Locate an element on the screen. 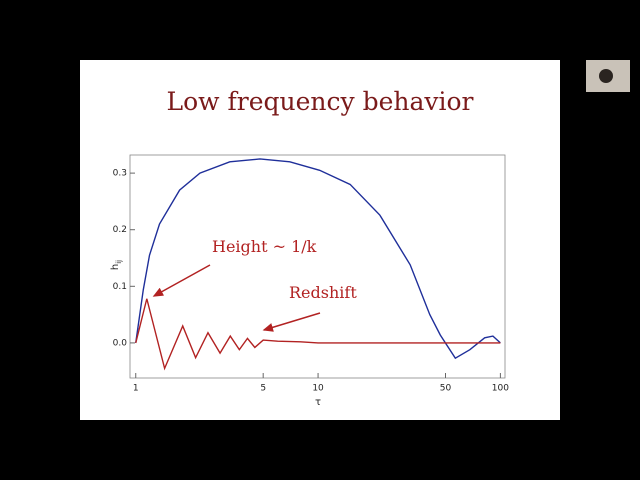 Image resolution: width=640 pixels, height=480 pixels. x-tick-label: 50 is located at coordinates (446, 389).